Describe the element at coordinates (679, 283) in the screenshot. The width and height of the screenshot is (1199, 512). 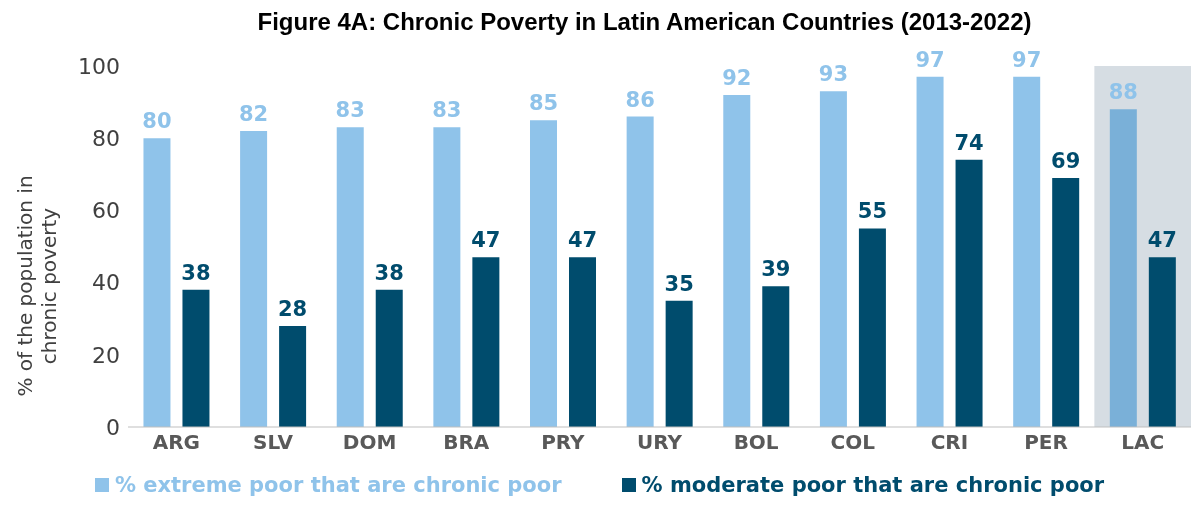
I see `data-label: 35` at that location.